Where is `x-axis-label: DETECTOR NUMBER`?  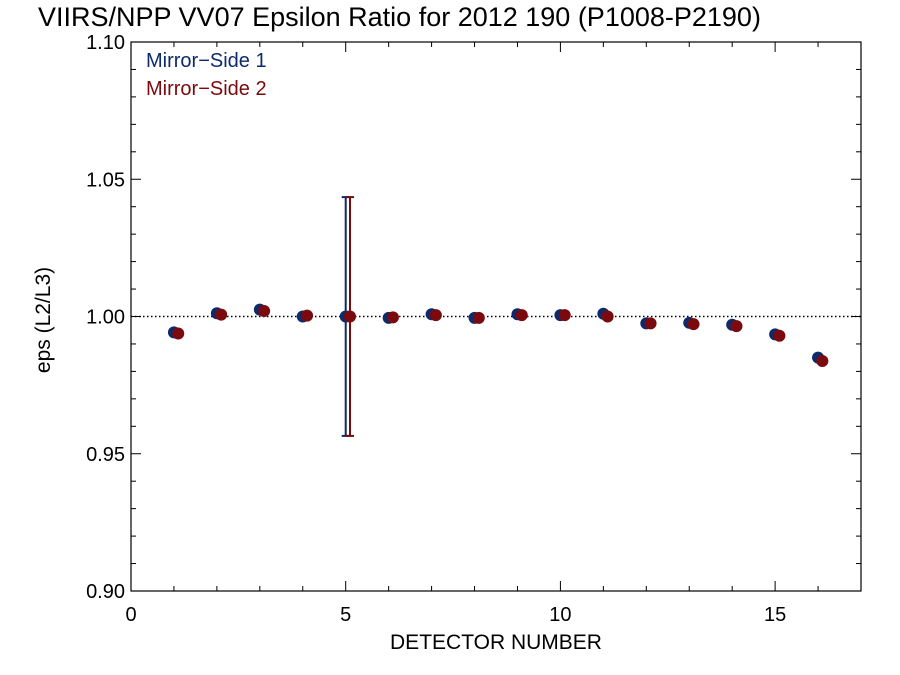
x-axis-label: DETECTOR NUMBER is located at coordinates (496, 642).